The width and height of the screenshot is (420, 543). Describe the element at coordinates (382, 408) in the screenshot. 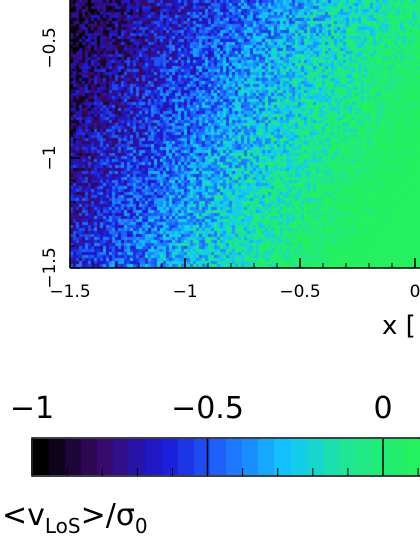

I see `colorbar-tick-label: 0` at that location.